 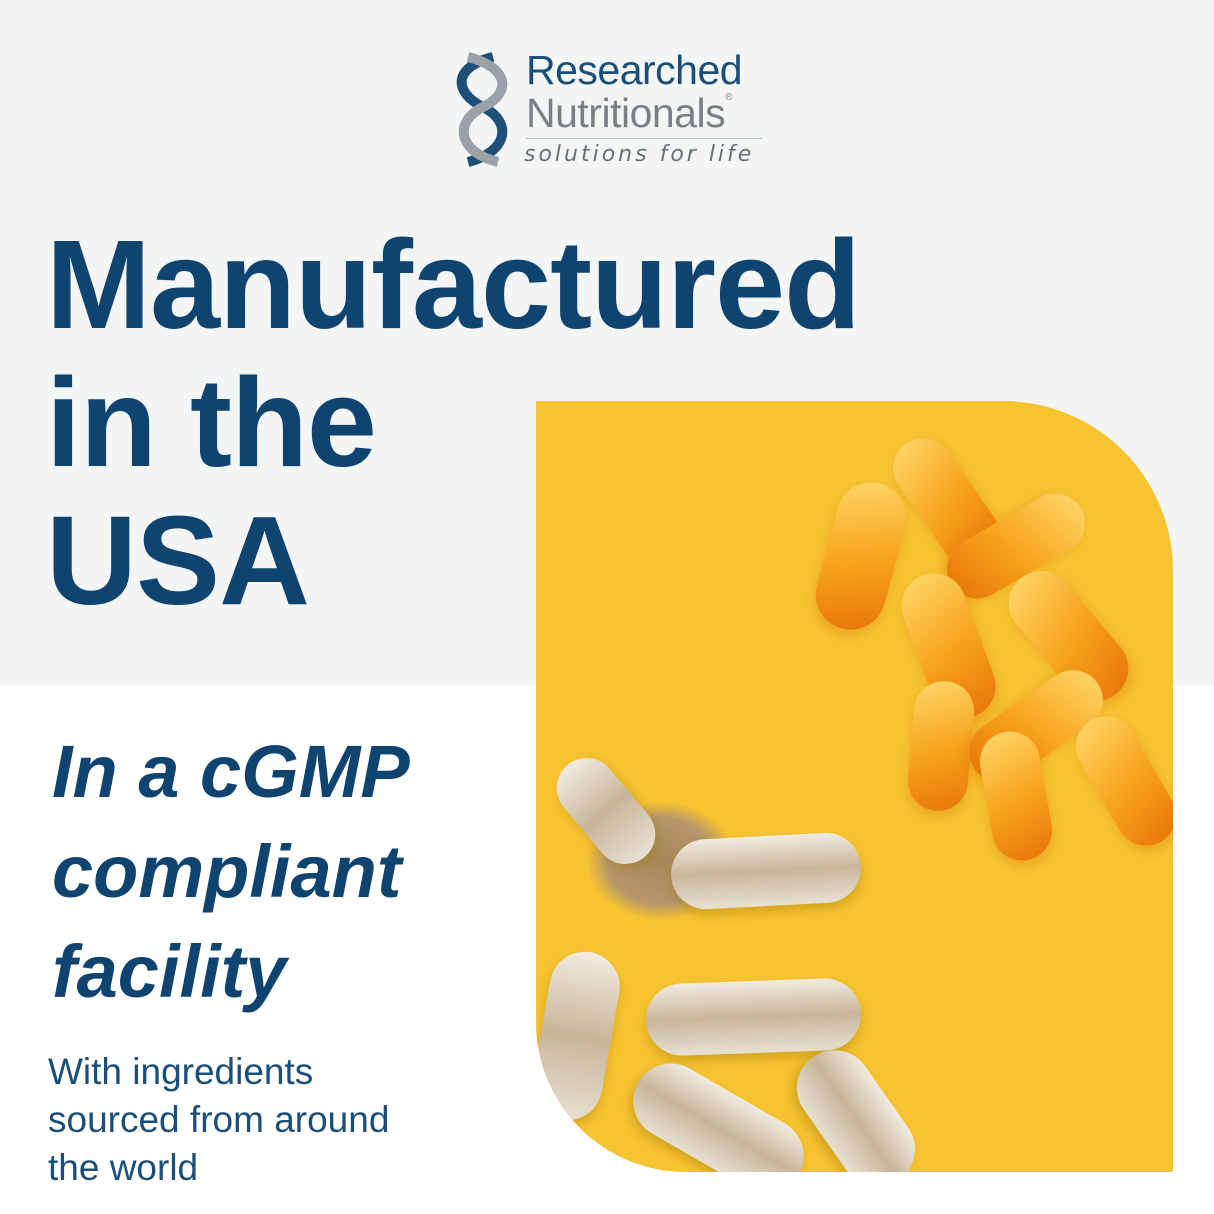 What do you see at coordinates (211, 422) in the screenshot?
I see `headline-line: in the` at bounding box center [211, 422].